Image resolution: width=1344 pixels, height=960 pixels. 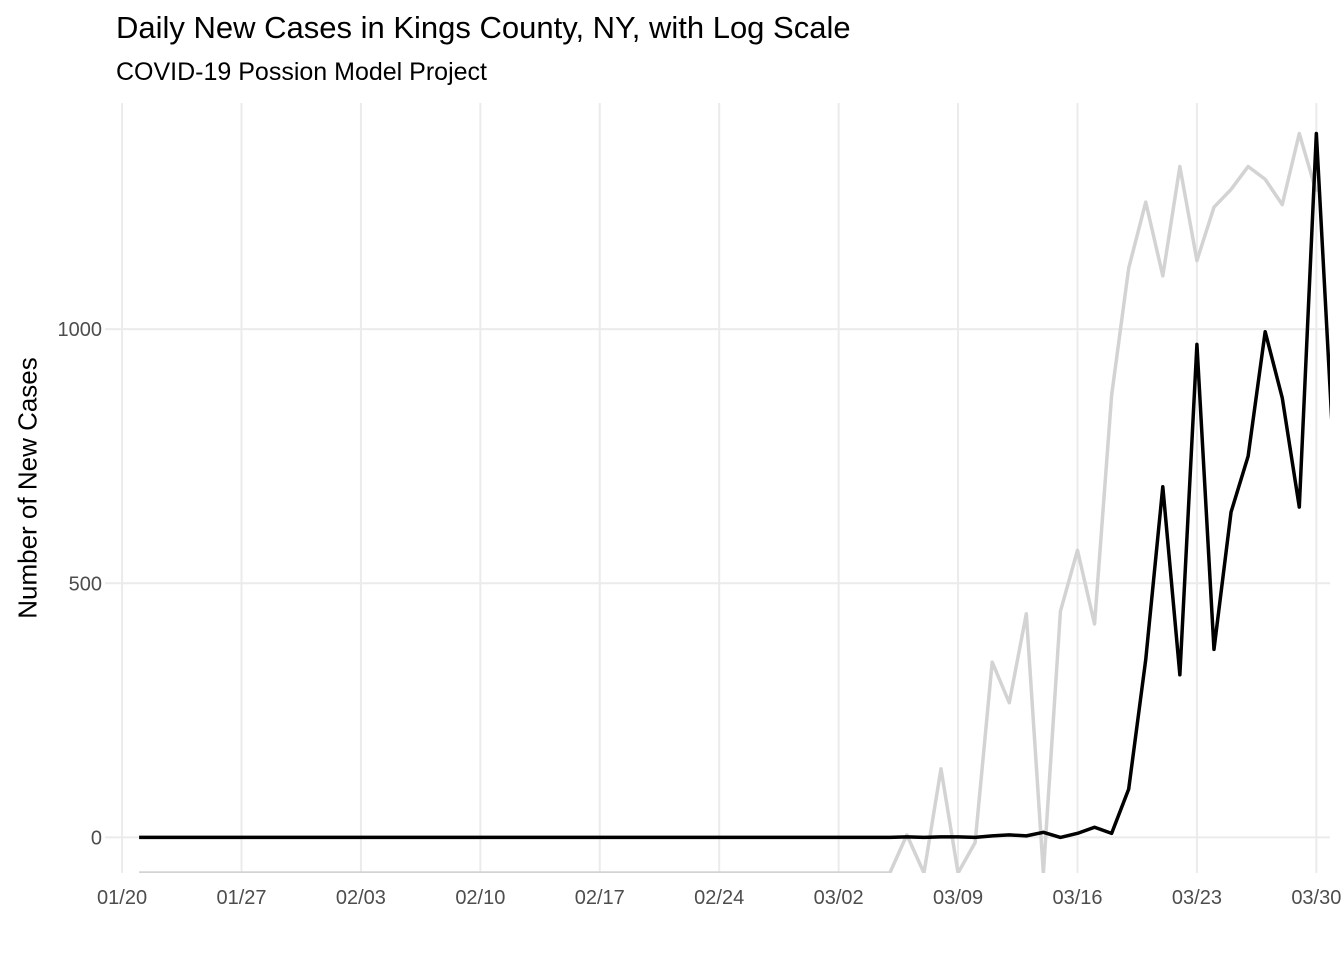 I want to click on x-tick-label: 02/10, so click(x=480, y=898).